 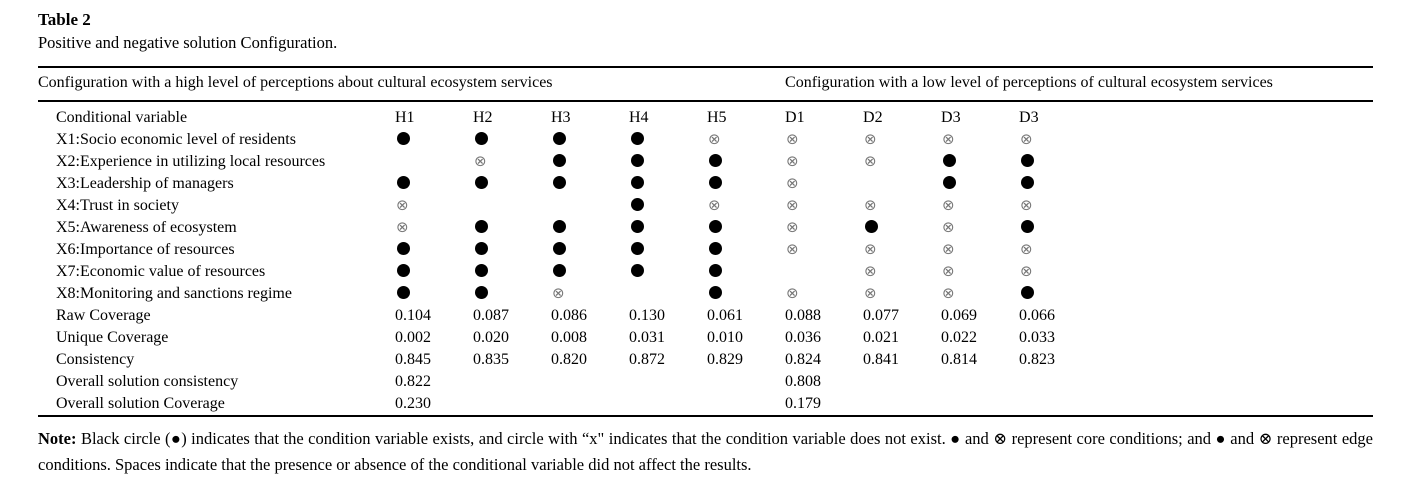 What do you see at coordinates (803, 337) in the screenshot?
I see `cell-value: 0.036` at bounding box center [803, 337].